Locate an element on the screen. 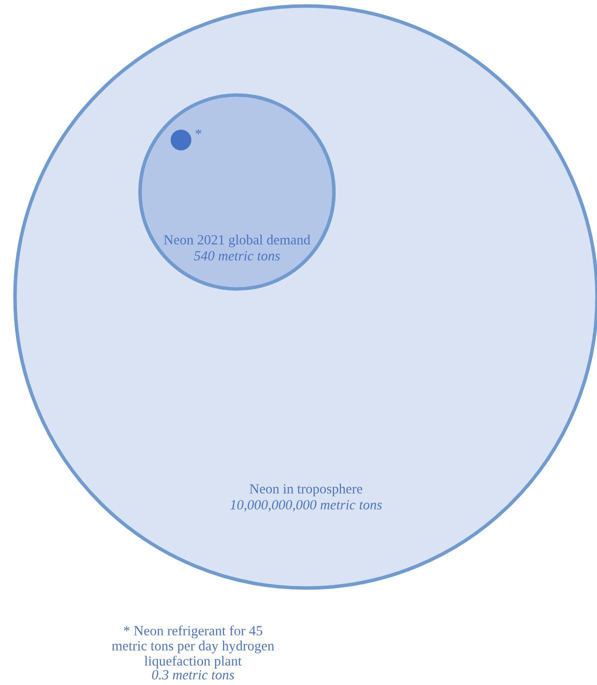 This screenshot has width=597, height=685. data-label: 0.3 metric tons is located at coordinates (193, 675).